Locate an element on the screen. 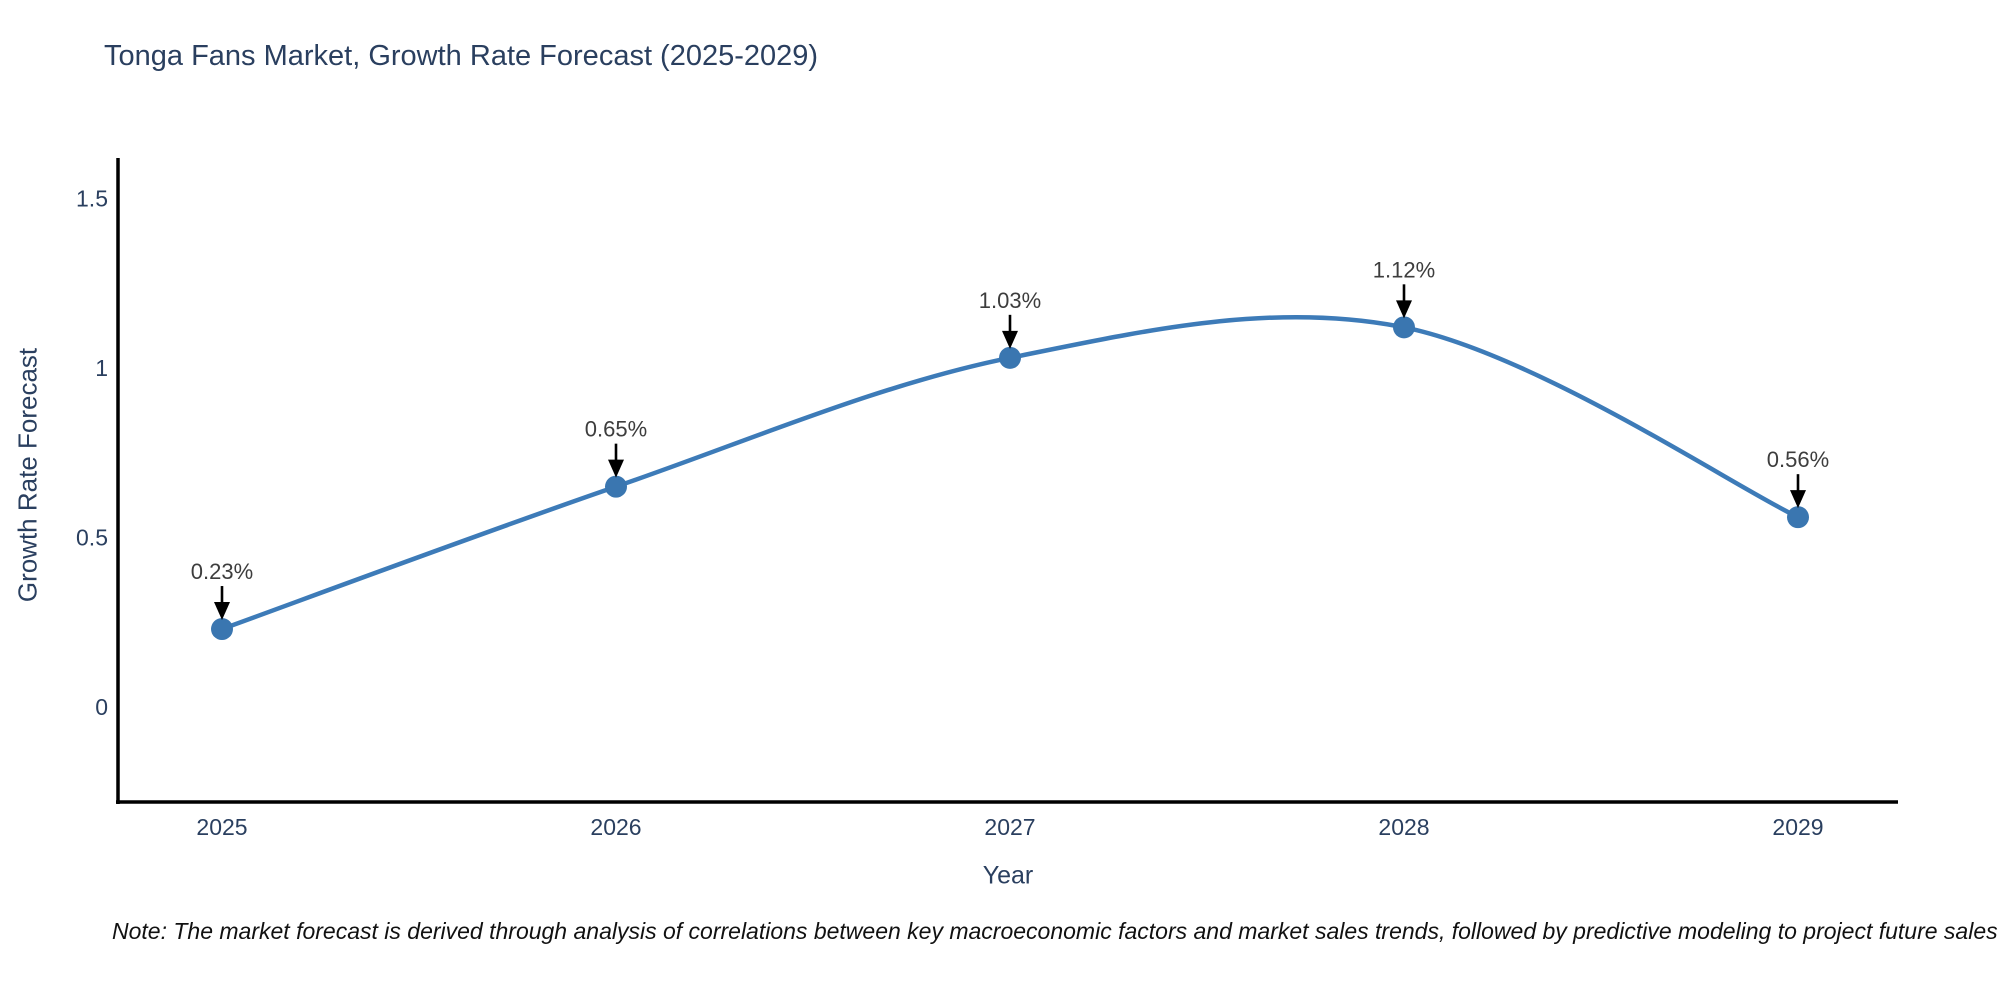 The width and height of the screenshot is (2000, 1000). point-value-label: 0.65% is located at coordinates (616, 429).